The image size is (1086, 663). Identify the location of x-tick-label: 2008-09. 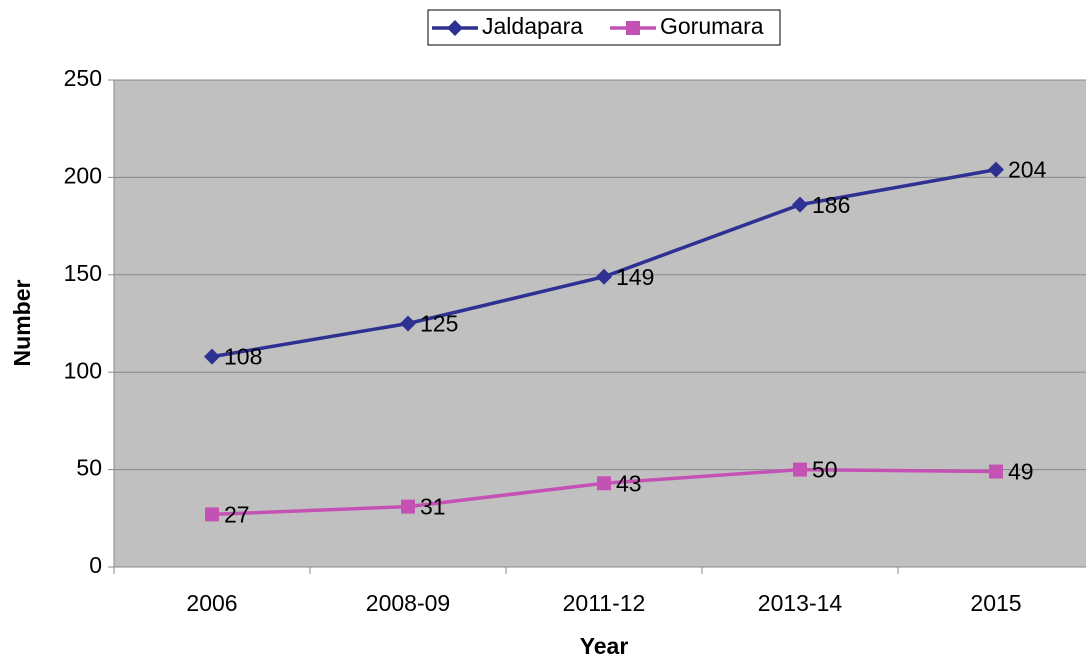
(408, 603).